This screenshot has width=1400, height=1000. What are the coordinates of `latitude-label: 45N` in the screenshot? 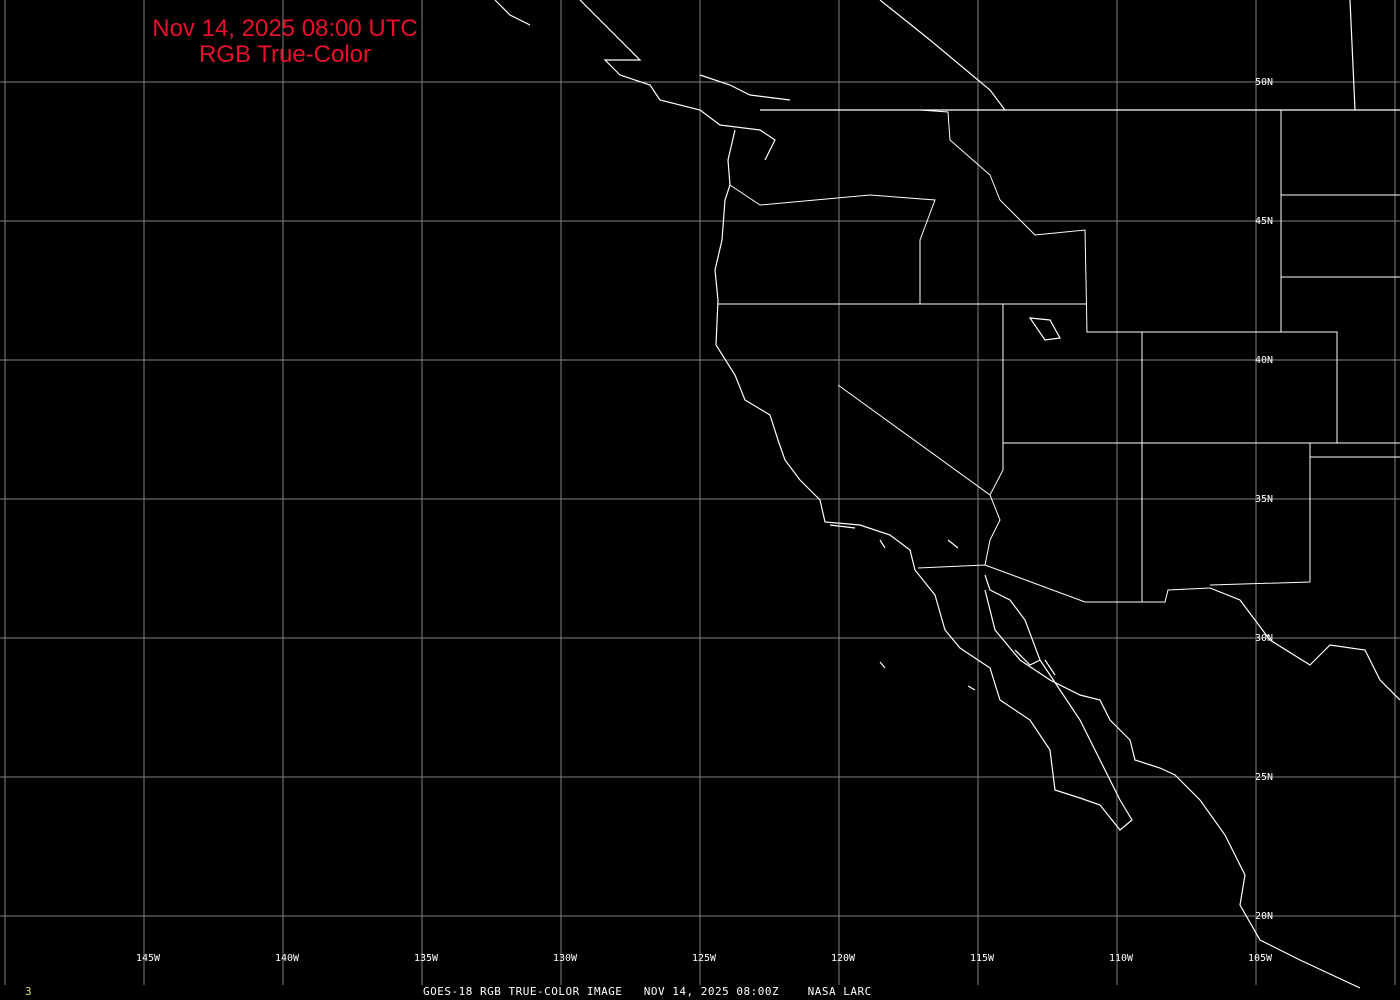 It's located at (1264, 221).